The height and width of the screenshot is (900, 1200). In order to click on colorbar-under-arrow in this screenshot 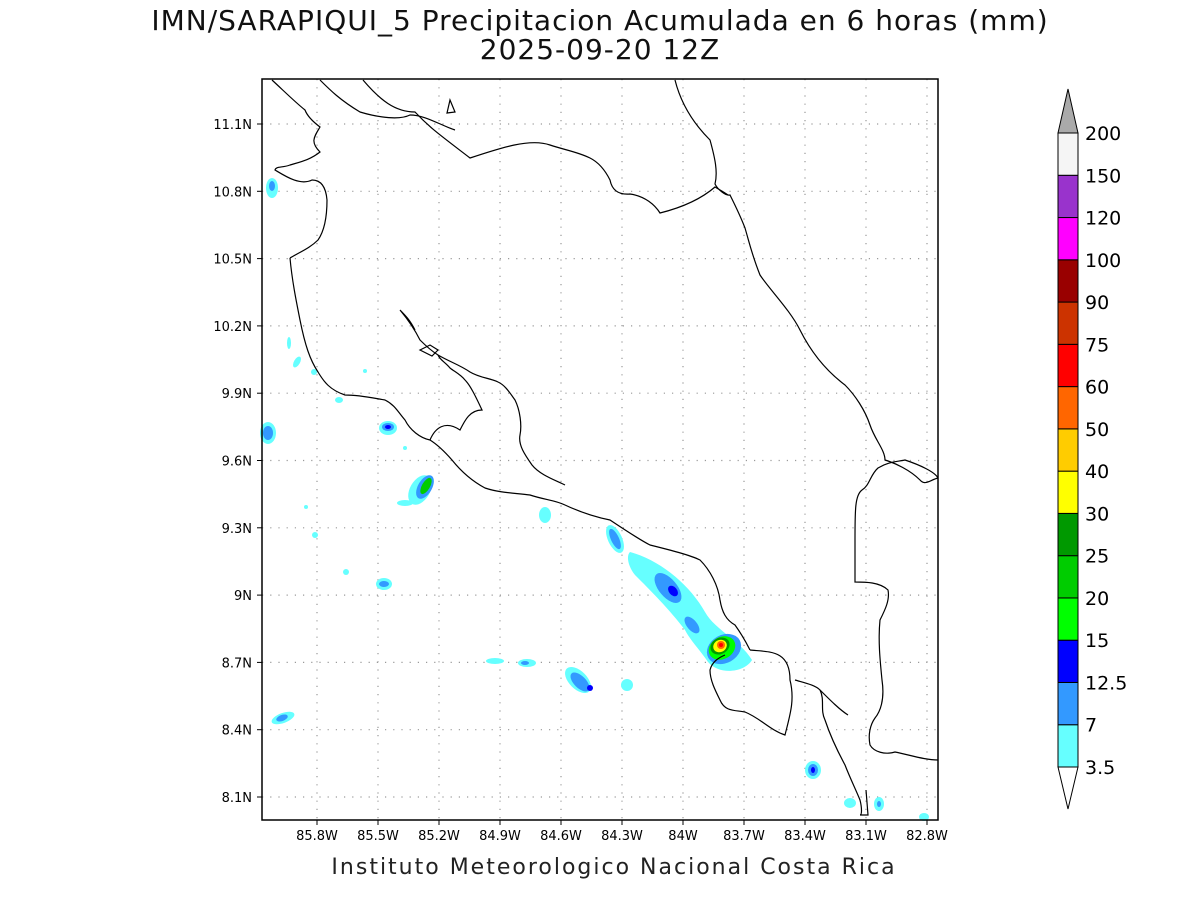, I will do `click(1068, 788)`.